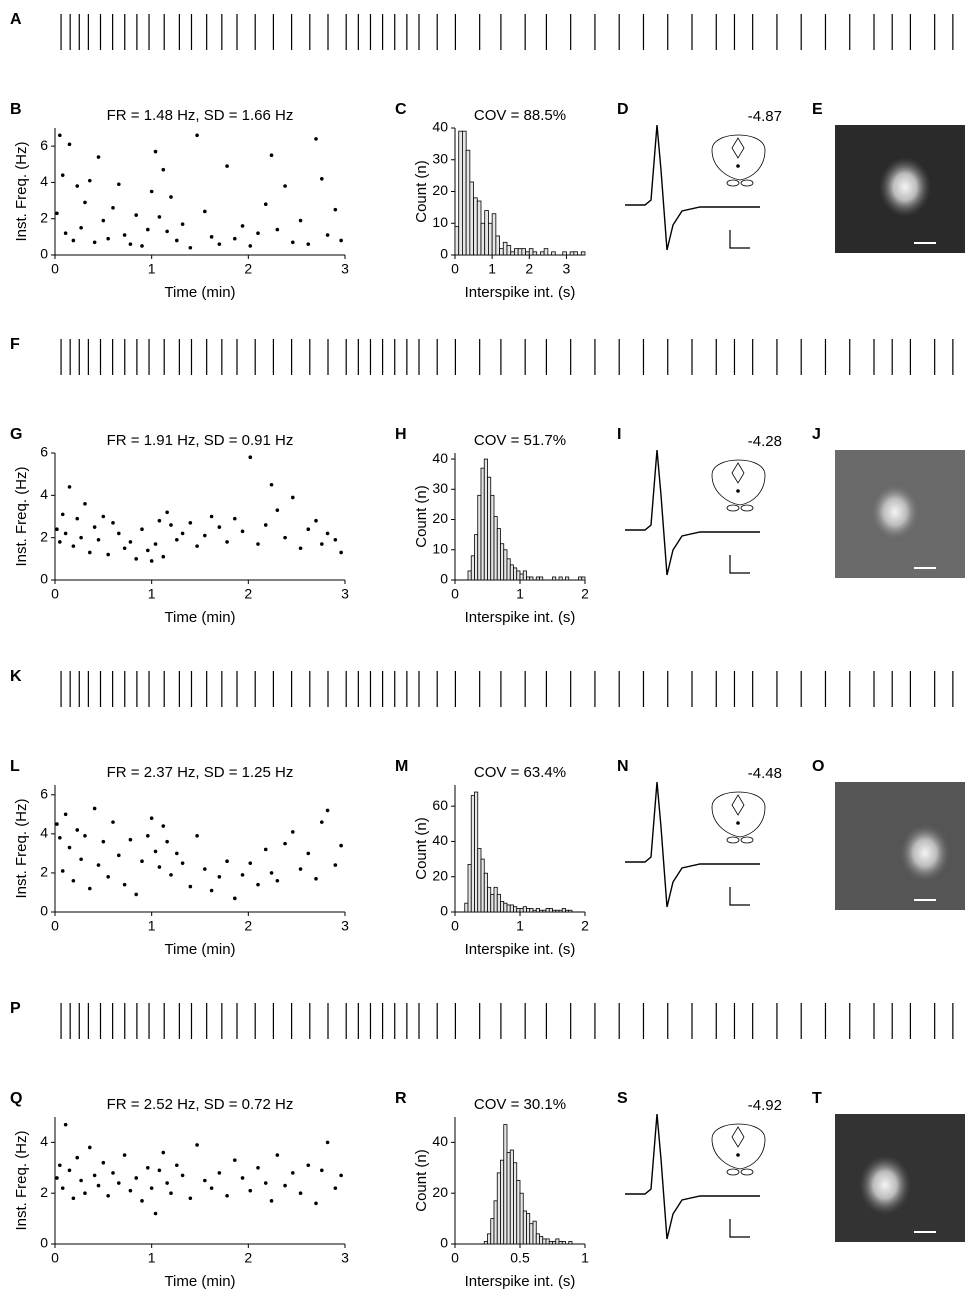 This screenshot has height=1300, width=970. Describe the element at coordinates (44, 254) in the screenshot. I see `y-tick-label: 0` at that location.